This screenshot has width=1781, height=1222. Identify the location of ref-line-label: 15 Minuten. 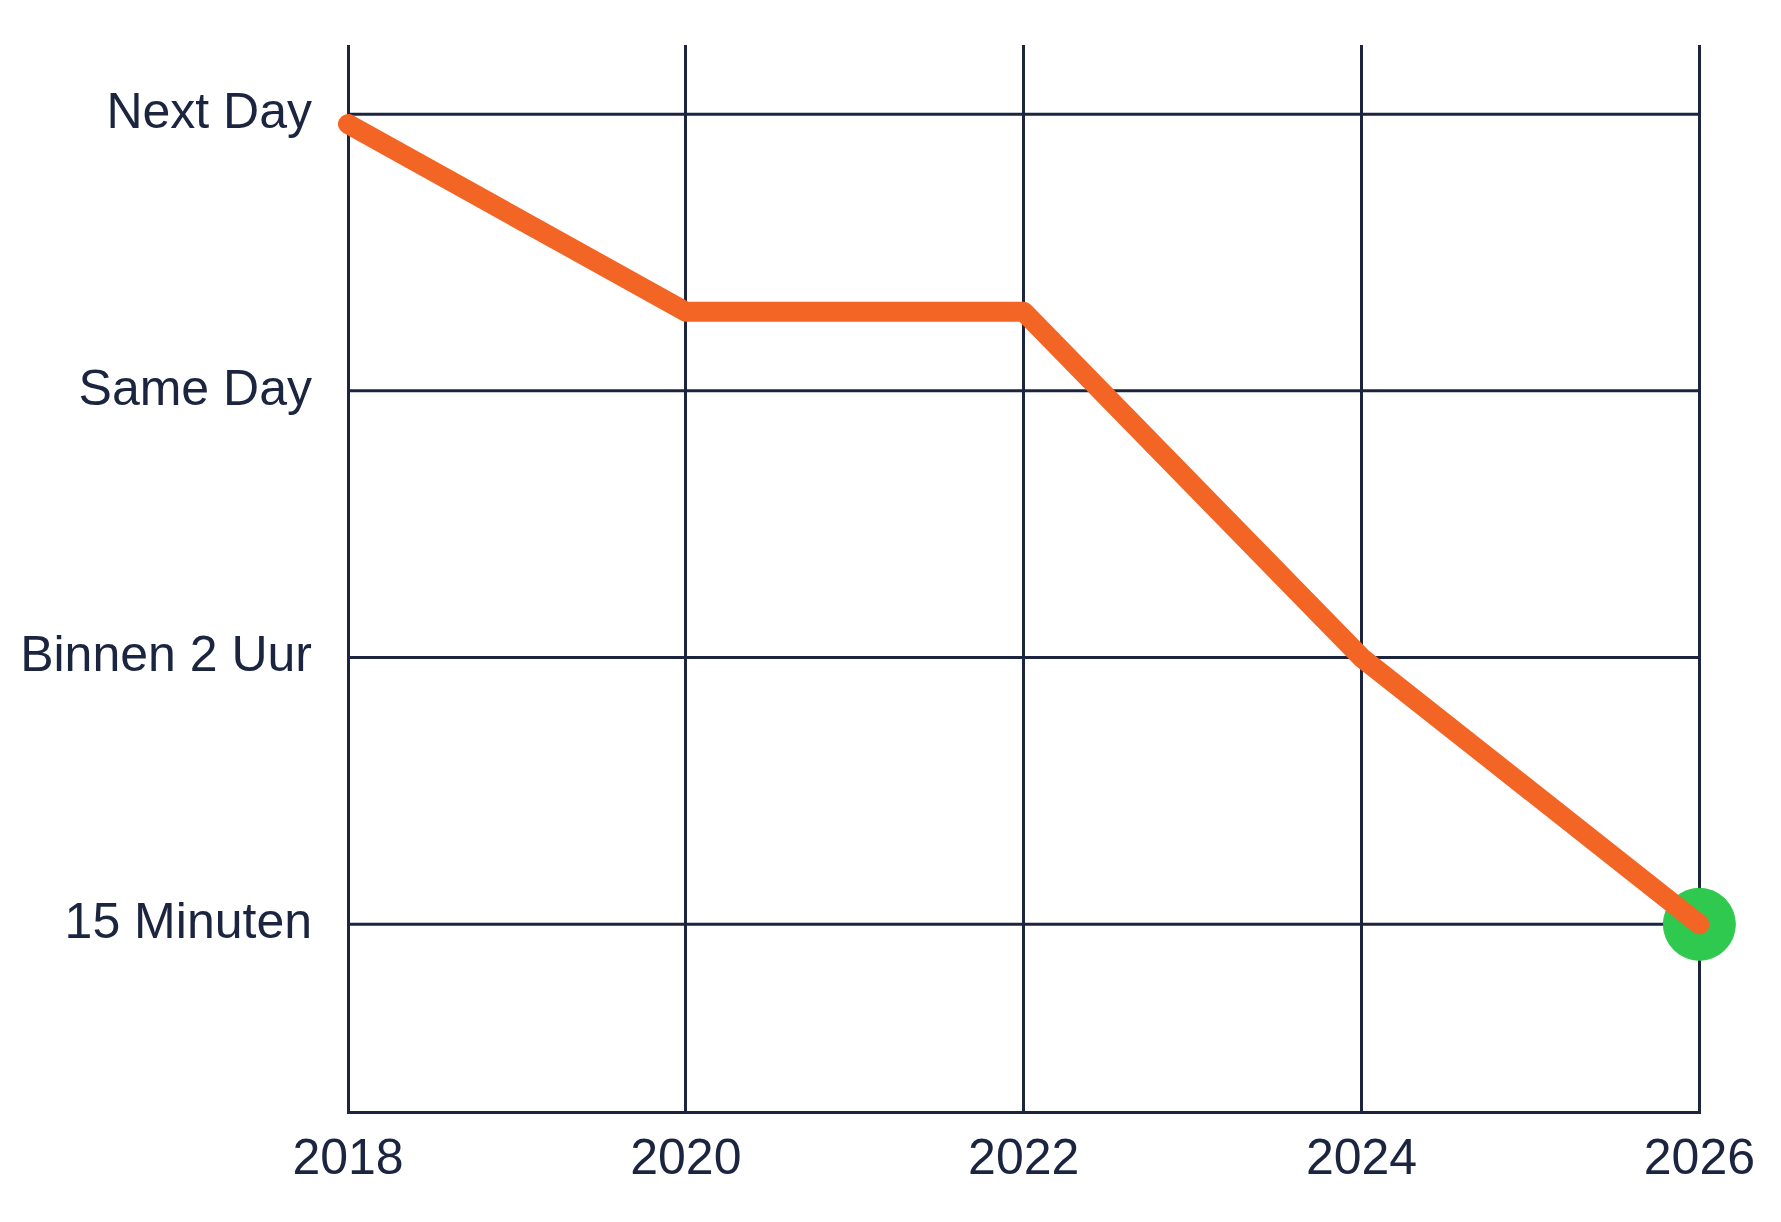
(188, 921).